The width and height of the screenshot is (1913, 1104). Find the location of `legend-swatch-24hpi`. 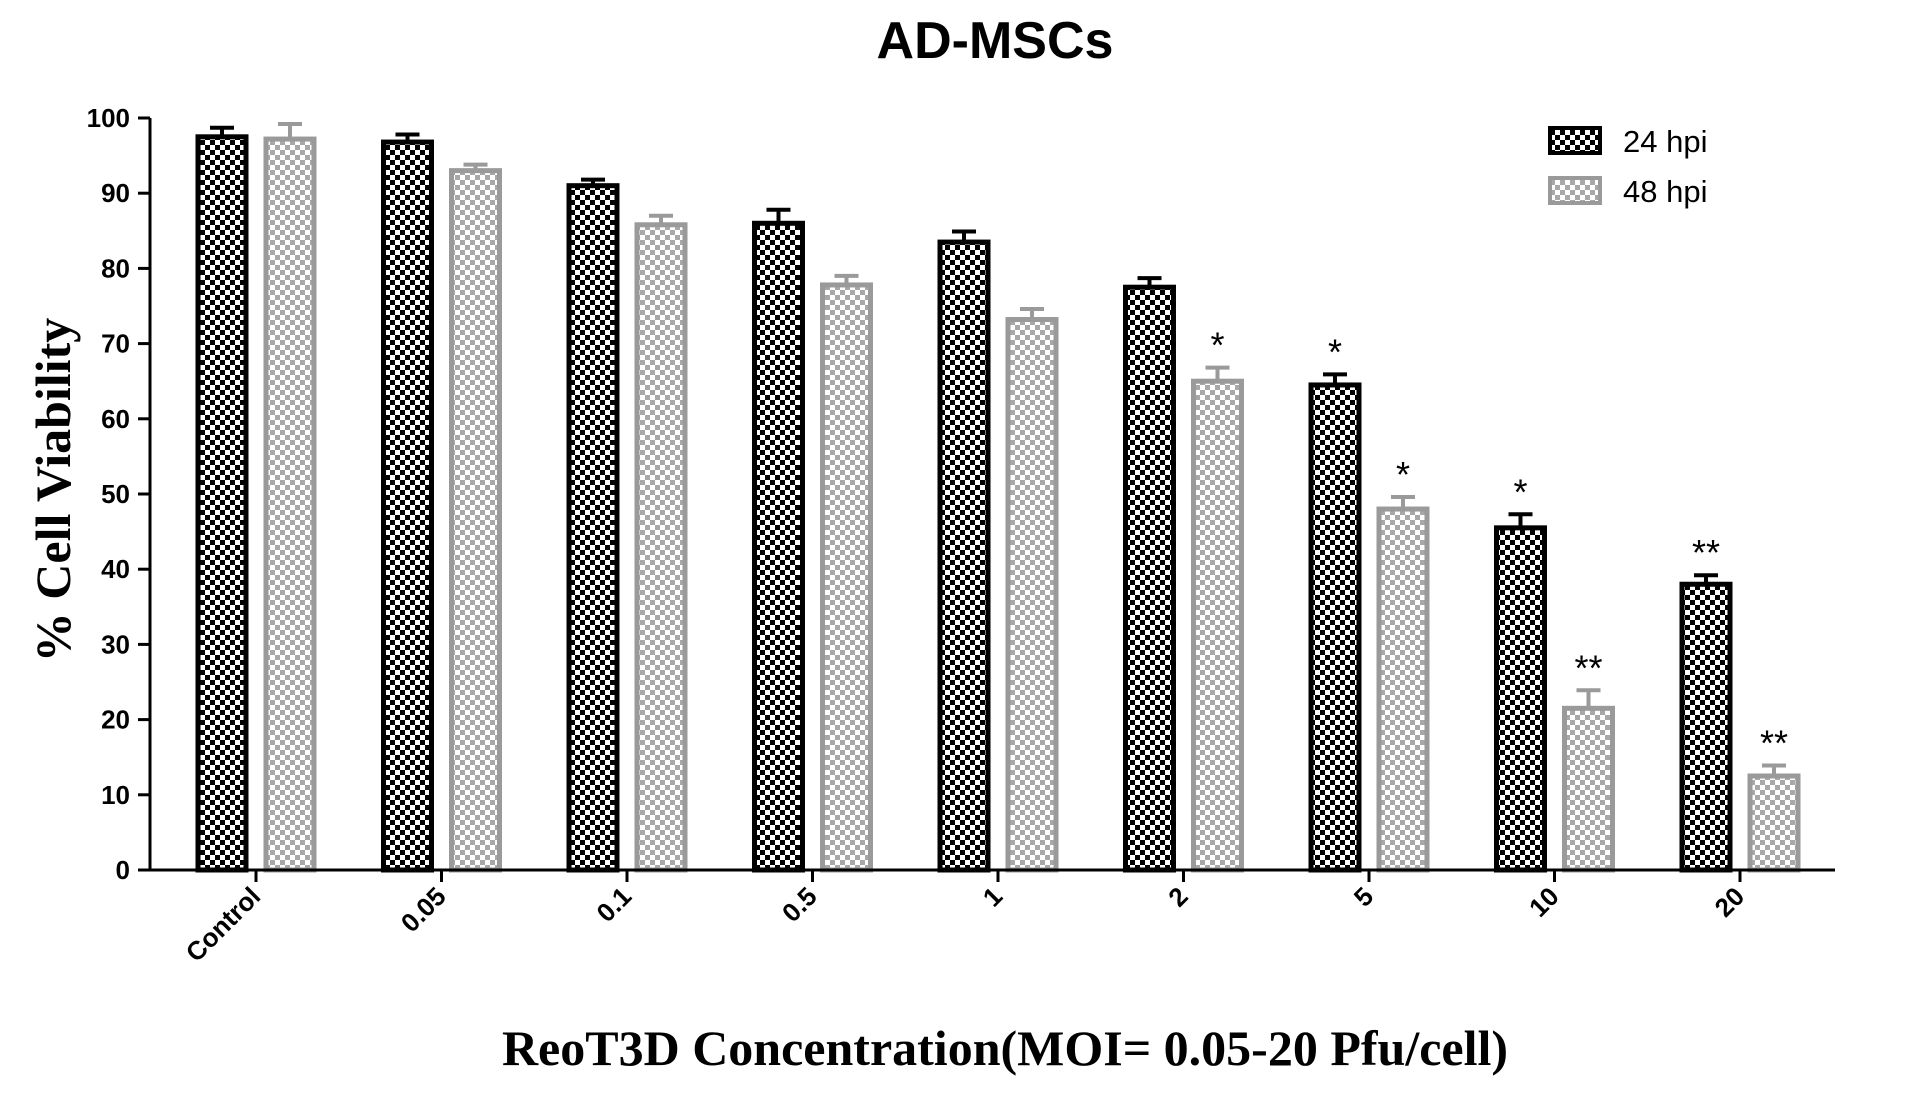

legend-swatch-24hpi is located at coordinates (1575, 140).